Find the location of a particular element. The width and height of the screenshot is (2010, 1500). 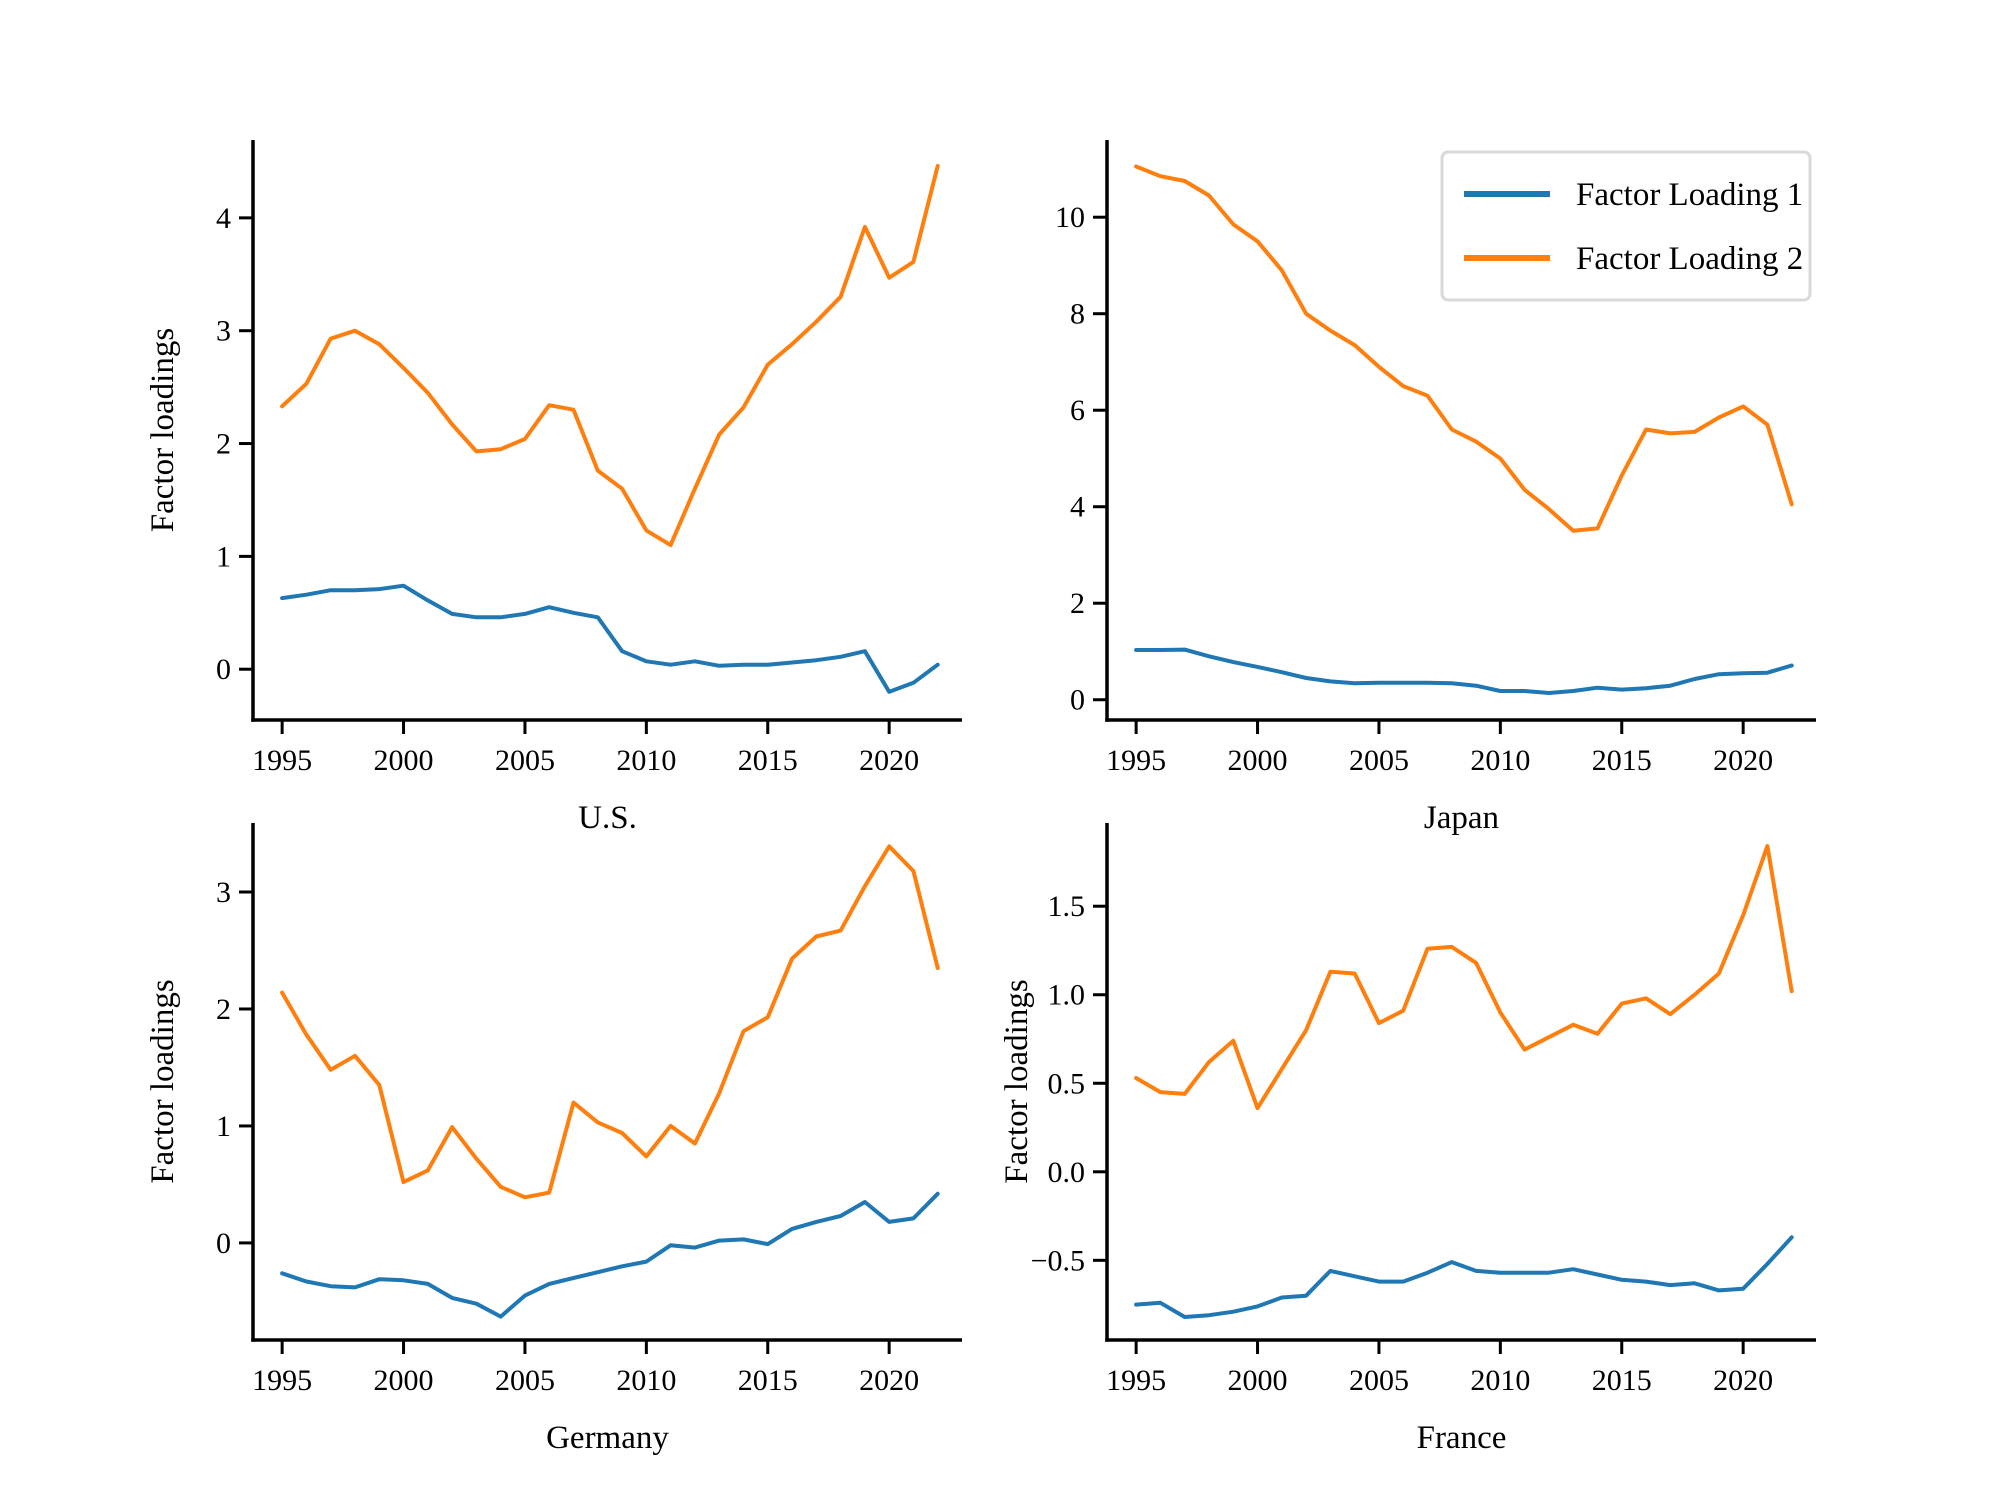

y-axis-label-germany: Factor loadings is located at coordinates (163, 1081).